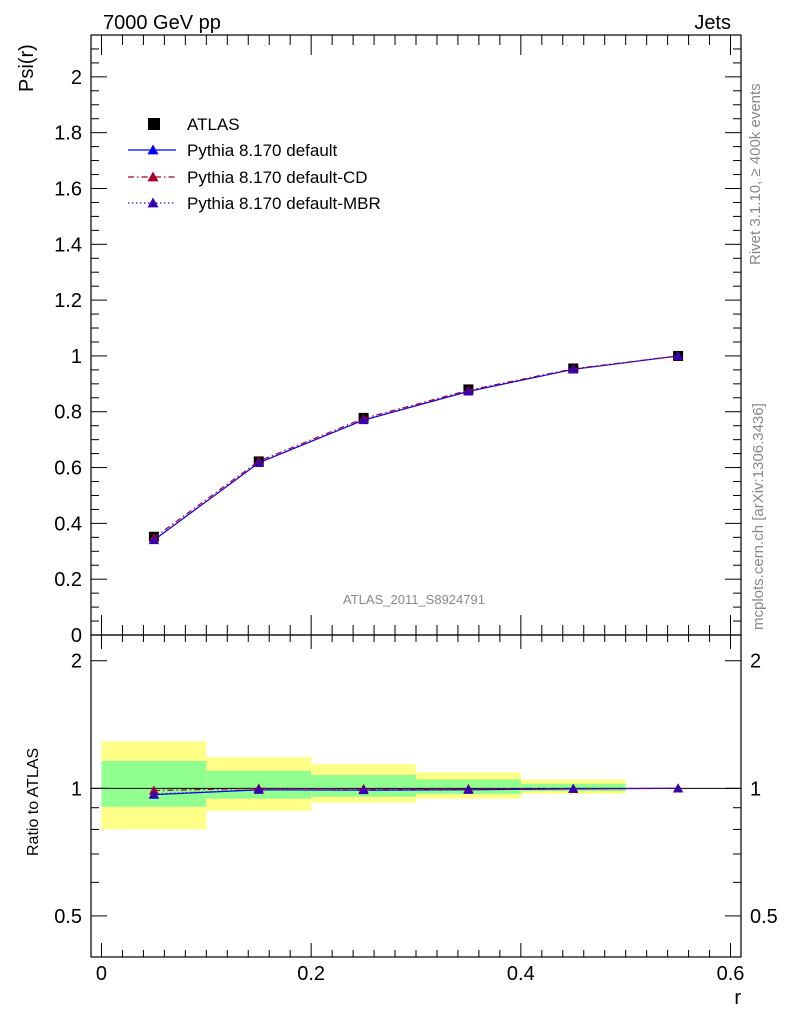 This screenshot has width=786, height=1024. I want to click on mcplots-label: mcplots.cern.ch [arXiv:1306.3436], so click(758, 516).